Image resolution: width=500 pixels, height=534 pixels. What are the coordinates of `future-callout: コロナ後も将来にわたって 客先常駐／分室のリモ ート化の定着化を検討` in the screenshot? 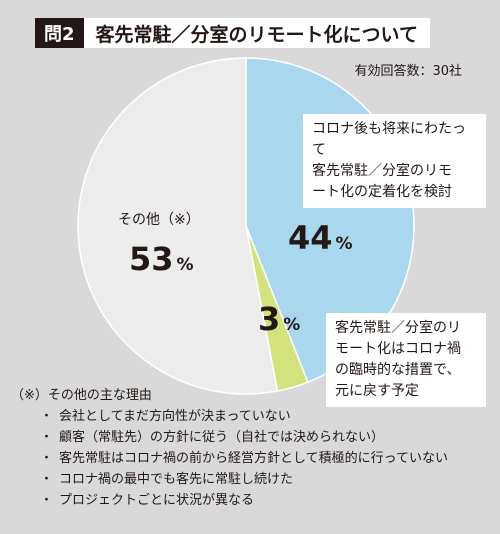 It's located at (394, 161).